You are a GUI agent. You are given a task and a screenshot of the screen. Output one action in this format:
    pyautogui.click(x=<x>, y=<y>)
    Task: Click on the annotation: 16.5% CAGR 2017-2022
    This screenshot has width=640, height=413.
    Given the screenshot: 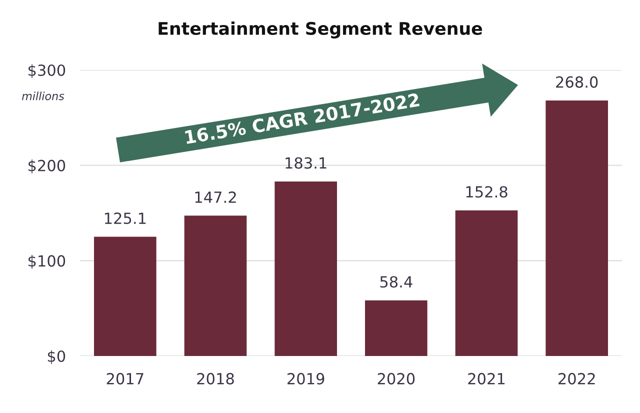 What is the action you would take?
    pyautogui.click(x=302, y=118)
    